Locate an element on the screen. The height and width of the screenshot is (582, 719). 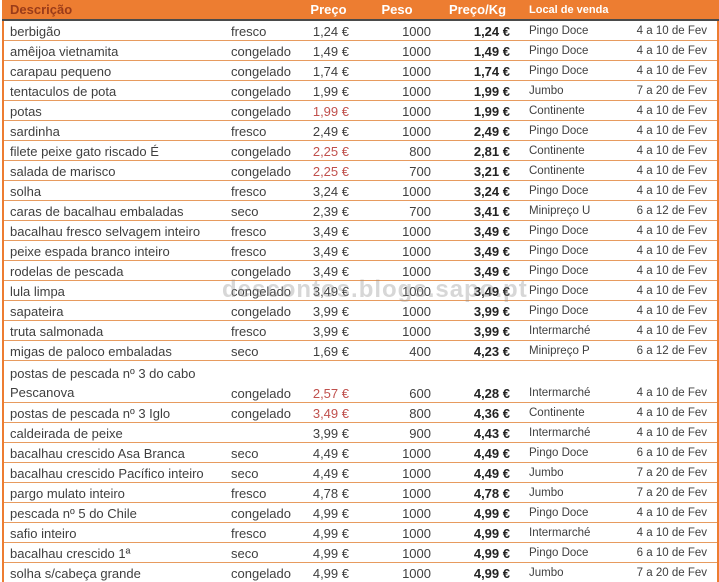
price-per-kg-value: 3,99 € is located at coordinates (477, 330).